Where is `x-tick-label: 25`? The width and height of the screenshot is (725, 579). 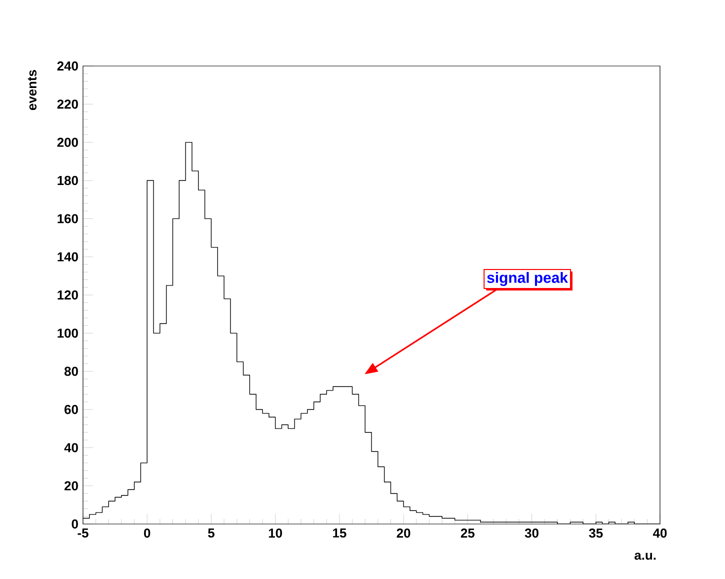
x-tick-label: 25 is located at coordinates (467, 533).